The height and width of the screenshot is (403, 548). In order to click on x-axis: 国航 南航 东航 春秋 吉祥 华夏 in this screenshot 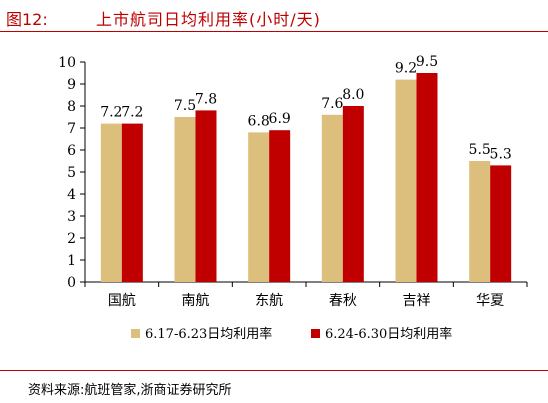, I will do `click(306, 295)`.